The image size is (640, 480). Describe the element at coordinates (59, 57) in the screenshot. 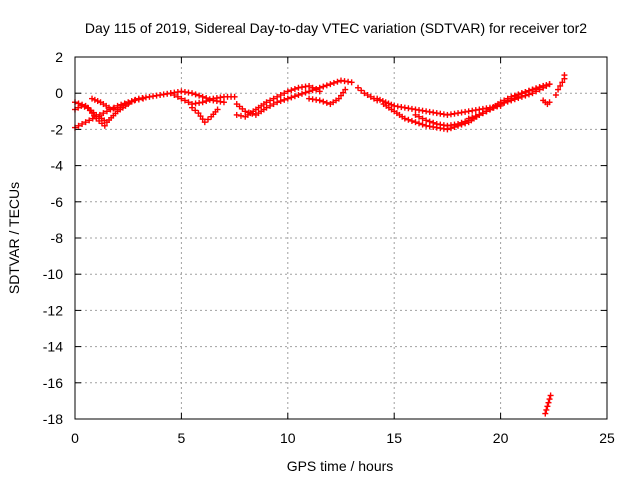

I see `y-tick-label: 2` at that location.